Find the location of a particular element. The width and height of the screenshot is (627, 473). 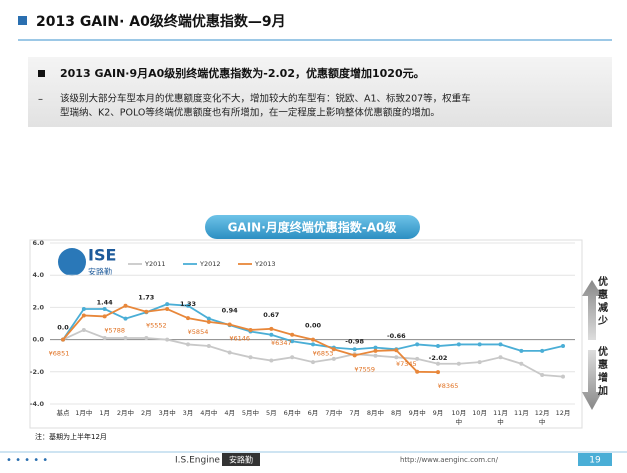

footer-url: http://www.aenginc.com.cn/ is located at coordinates (449, 460).